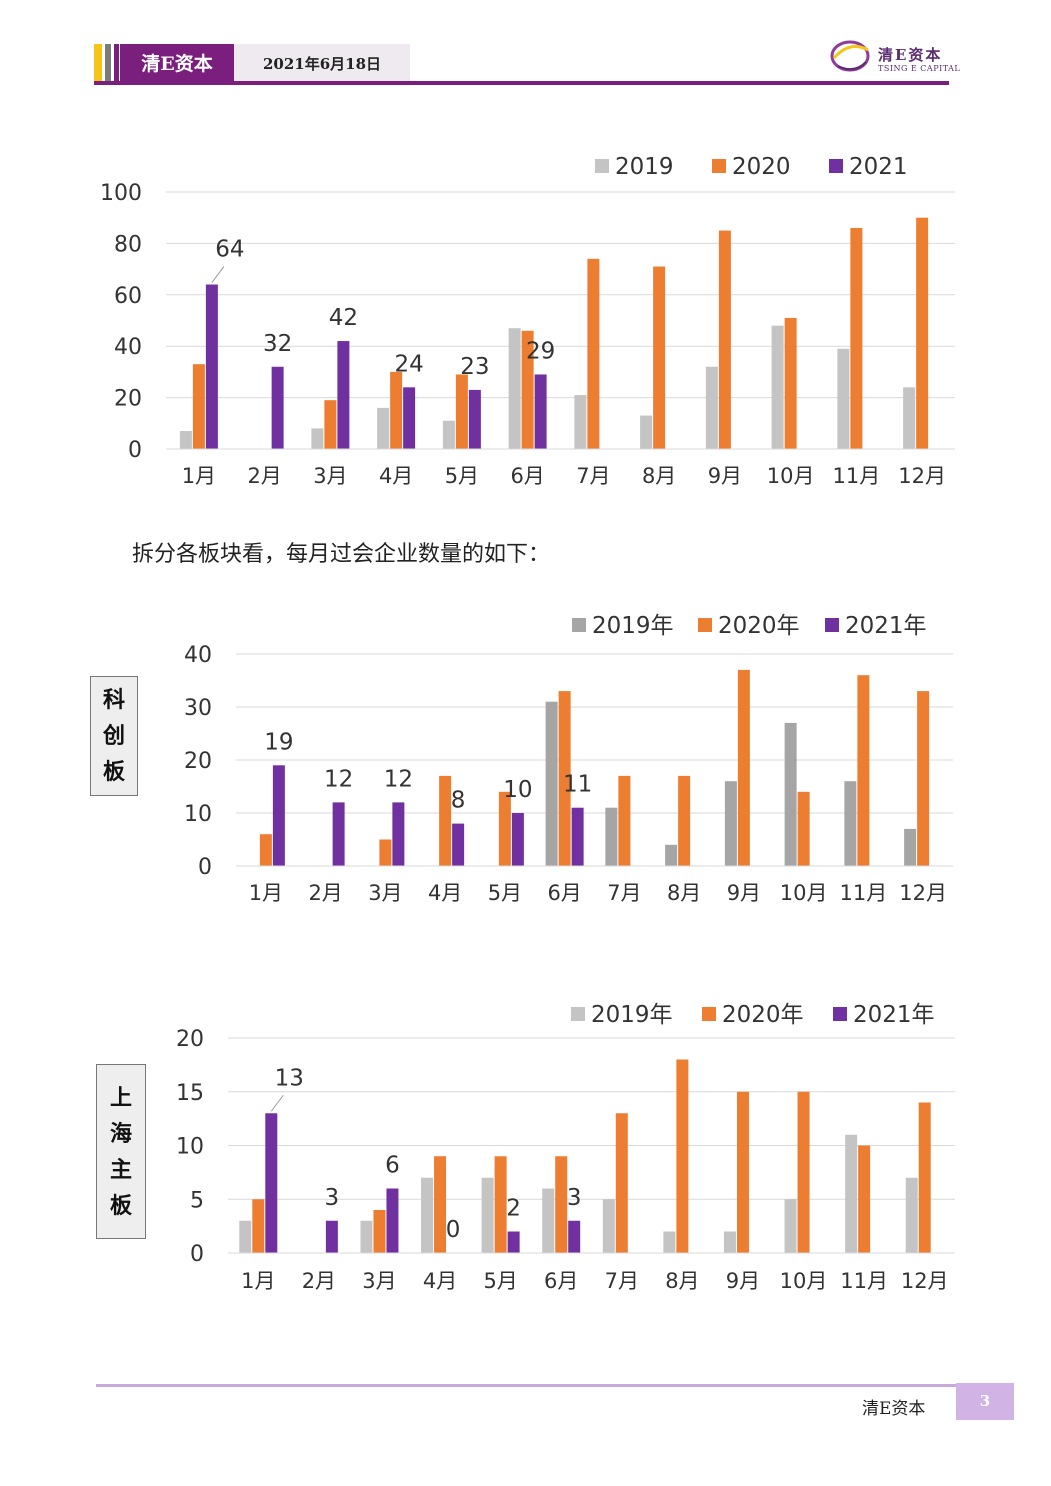 The width and height of the screenshot is (1051, 1486). I want to click on star-market-label: 科 创 板, so click(114, 736).